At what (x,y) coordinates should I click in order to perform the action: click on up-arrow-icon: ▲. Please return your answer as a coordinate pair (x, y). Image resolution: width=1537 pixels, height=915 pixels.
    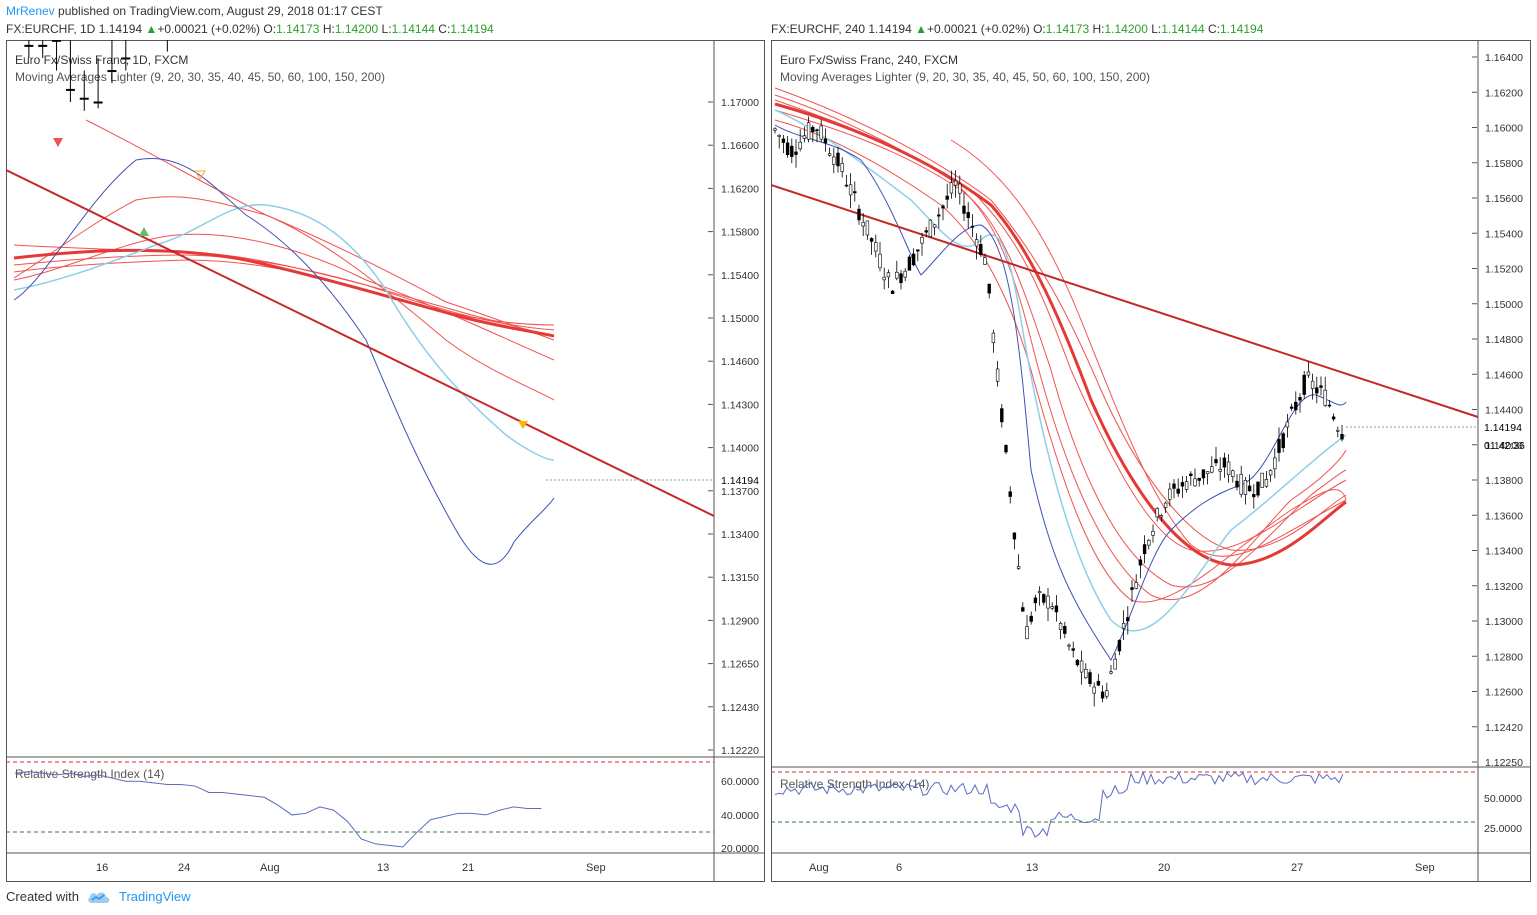
    Looking at the image, I should click on (921, 29).